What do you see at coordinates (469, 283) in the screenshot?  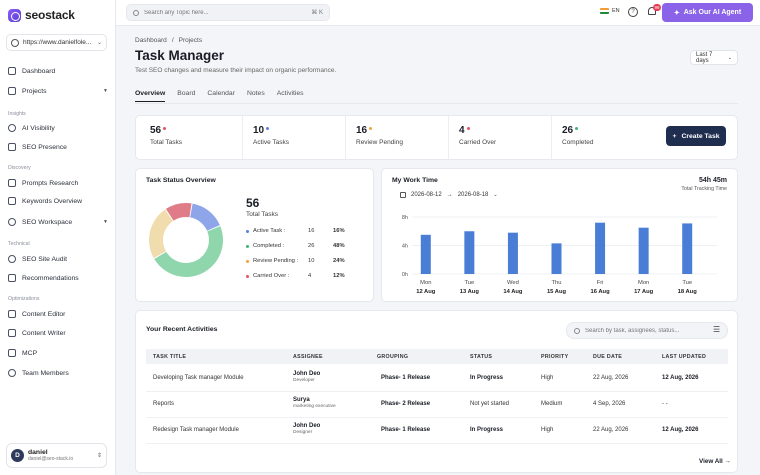 I see `x-tick-day: Tue` at bounding box center [469, 283].